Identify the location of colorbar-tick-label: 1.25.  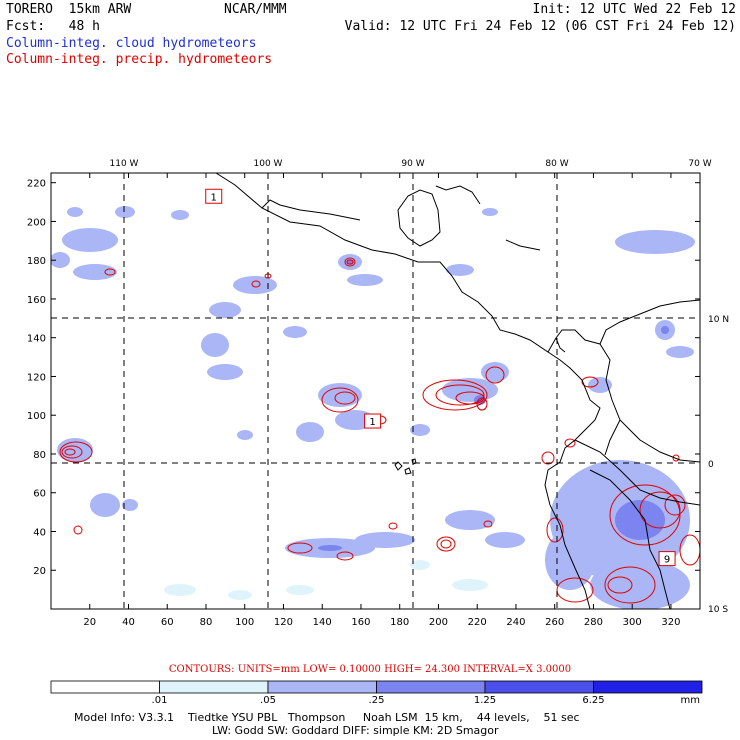
(485, 700).